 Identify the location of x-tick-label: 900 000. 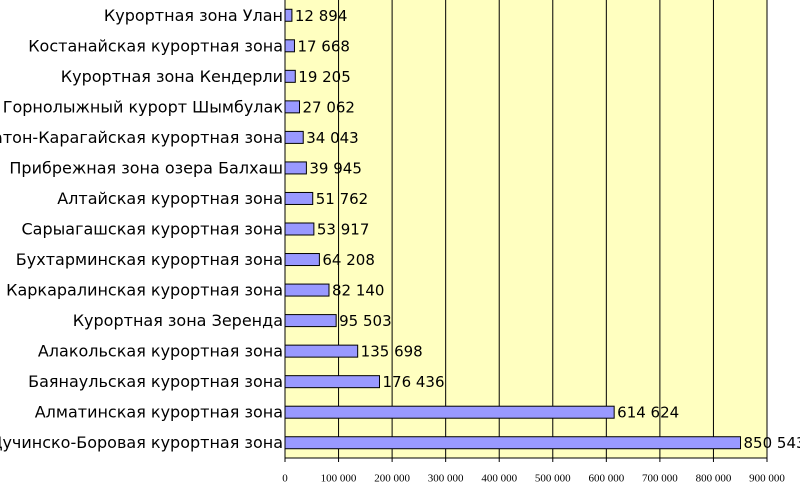
(767, 478).